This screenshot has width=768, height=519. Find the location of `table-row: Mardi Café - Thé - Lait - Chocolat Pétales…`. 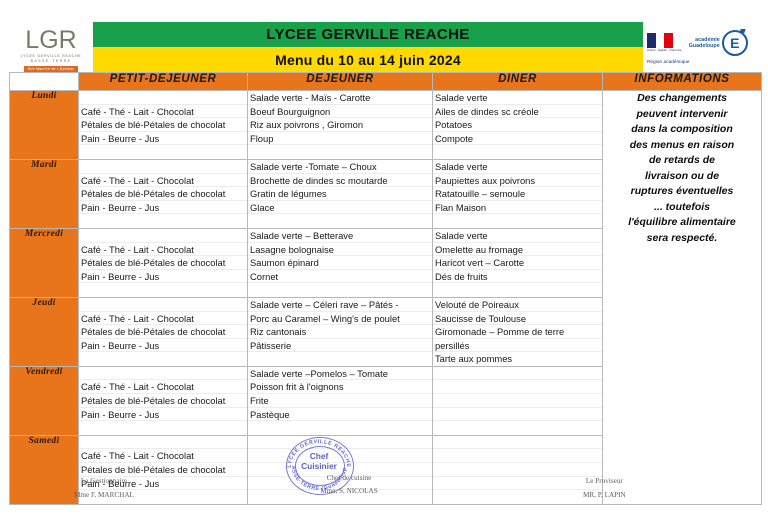

table-row: Mardi Café - Thé - Lait - Chocolat Pétales… is located at coordinates (385, 193).